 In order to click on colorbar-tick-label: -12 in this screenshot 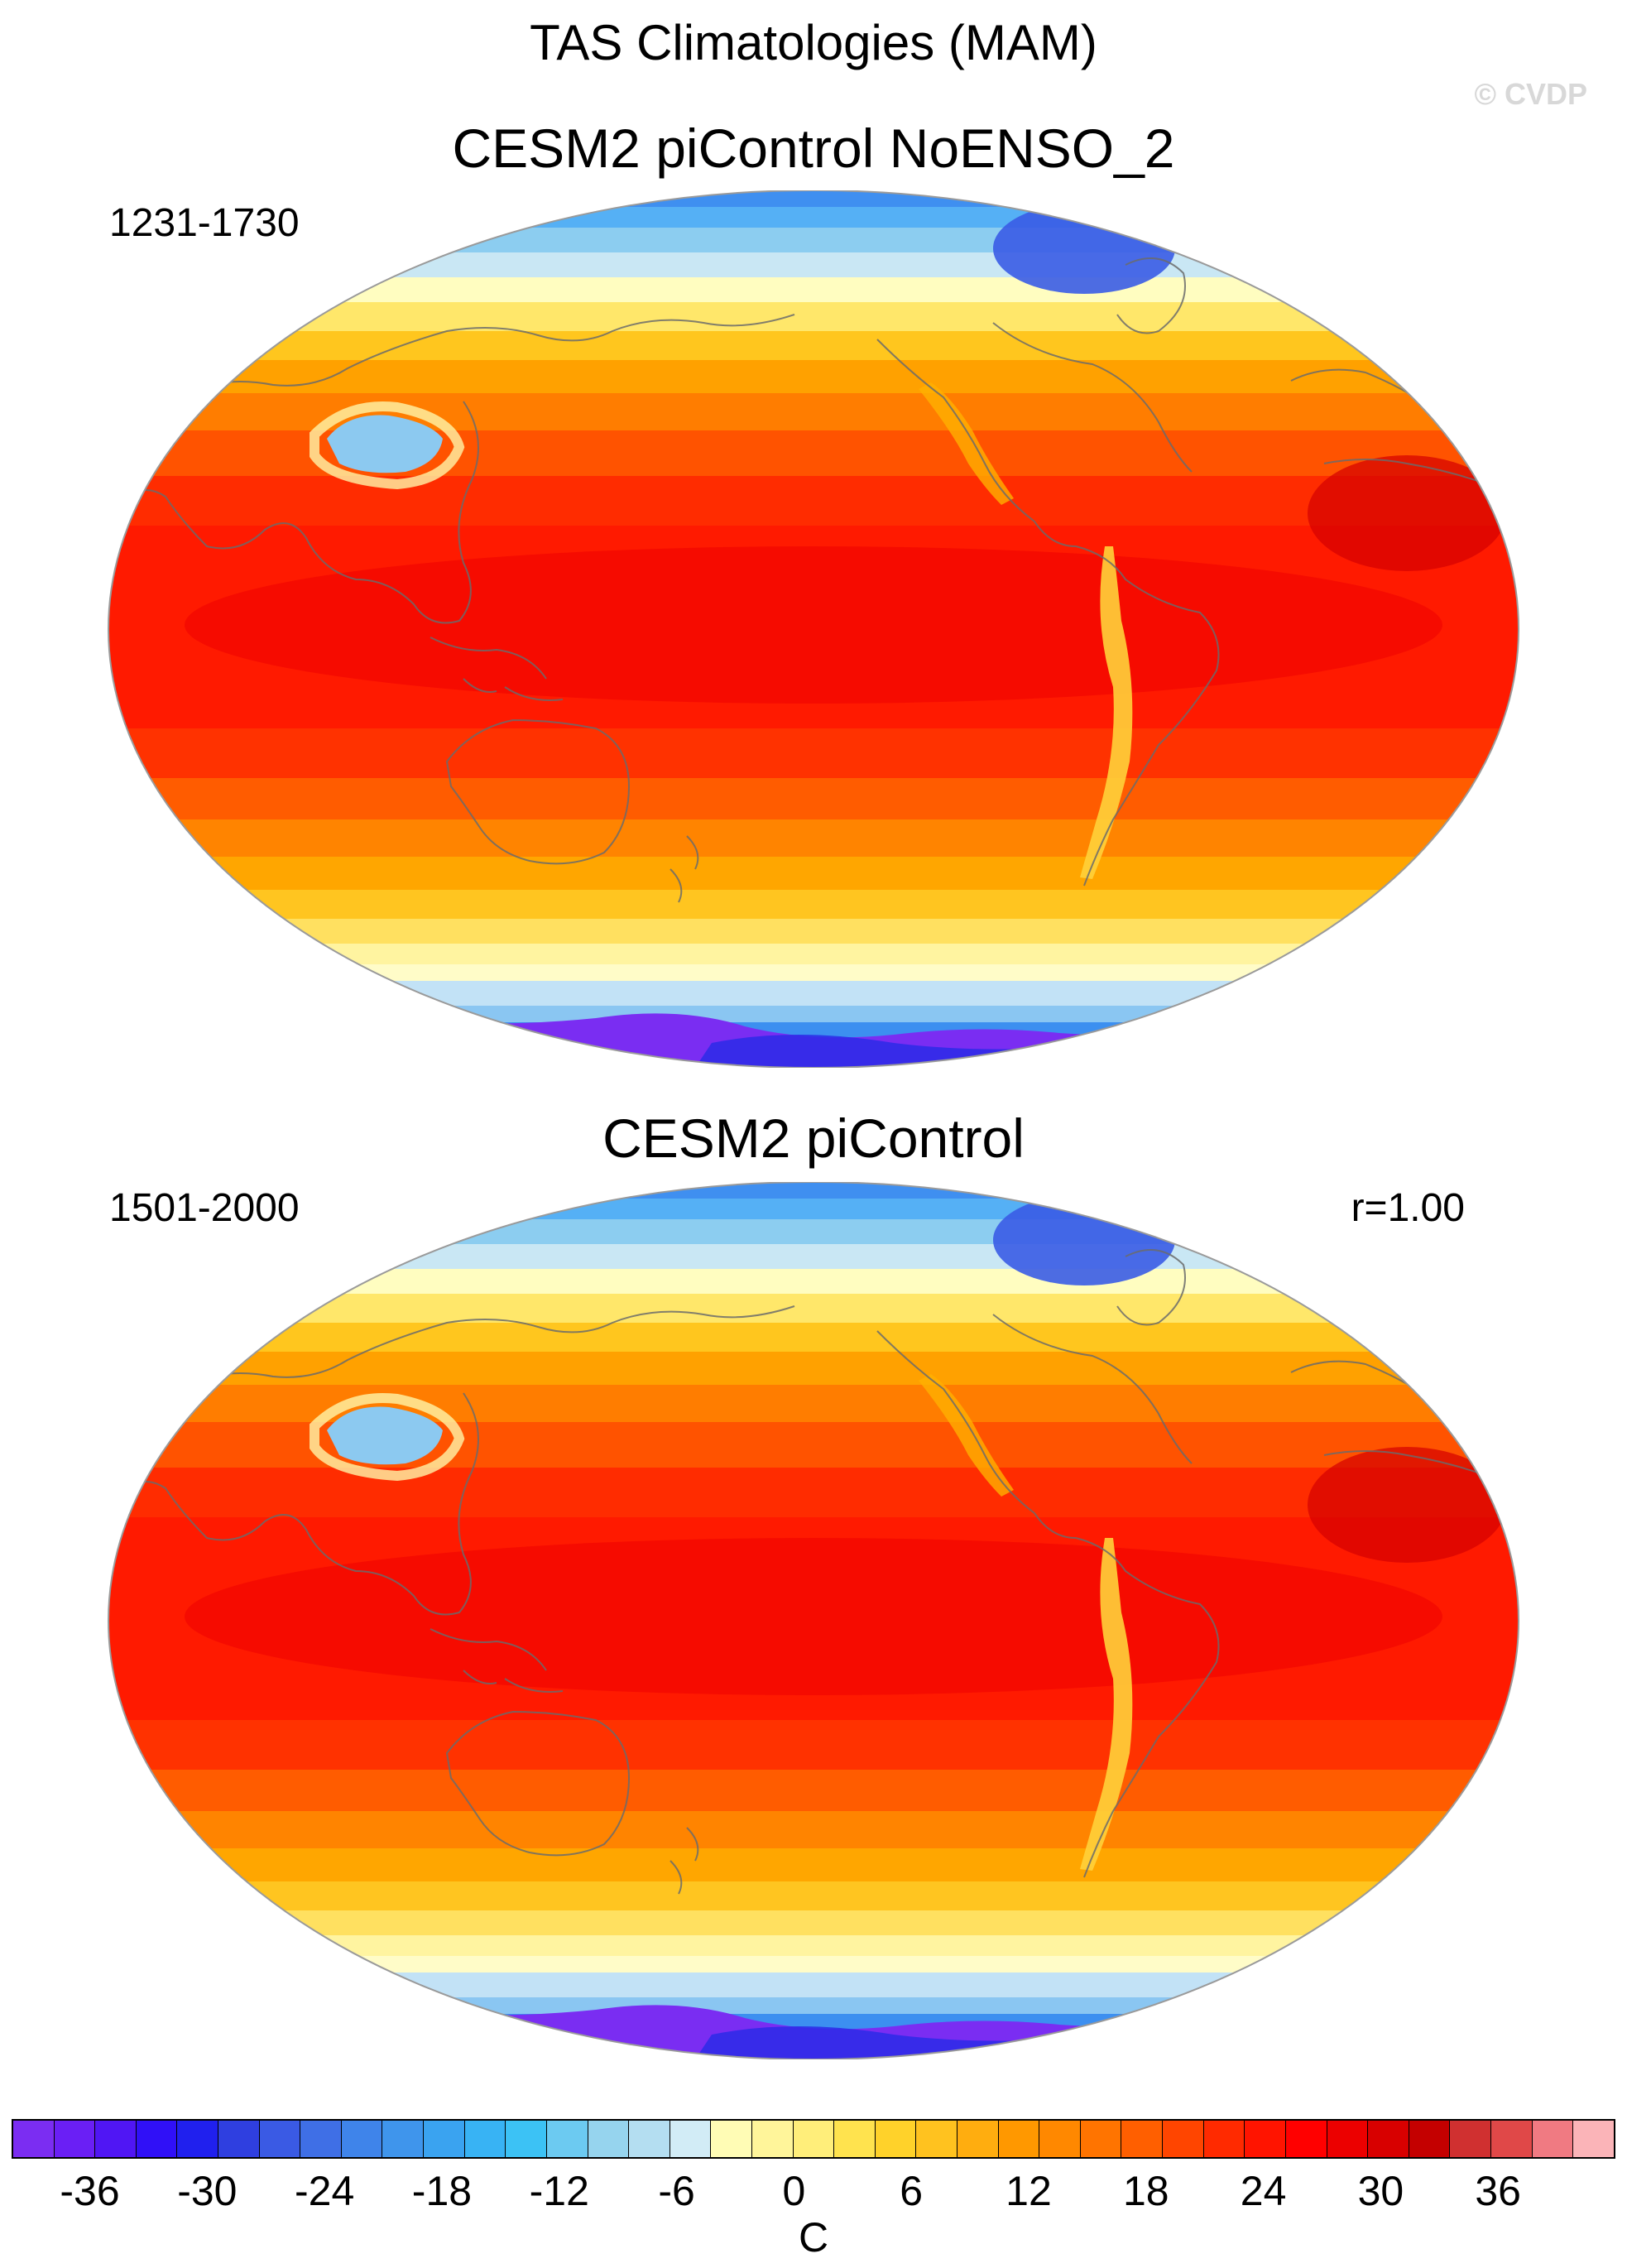, I will do `click(559, 2191)`.